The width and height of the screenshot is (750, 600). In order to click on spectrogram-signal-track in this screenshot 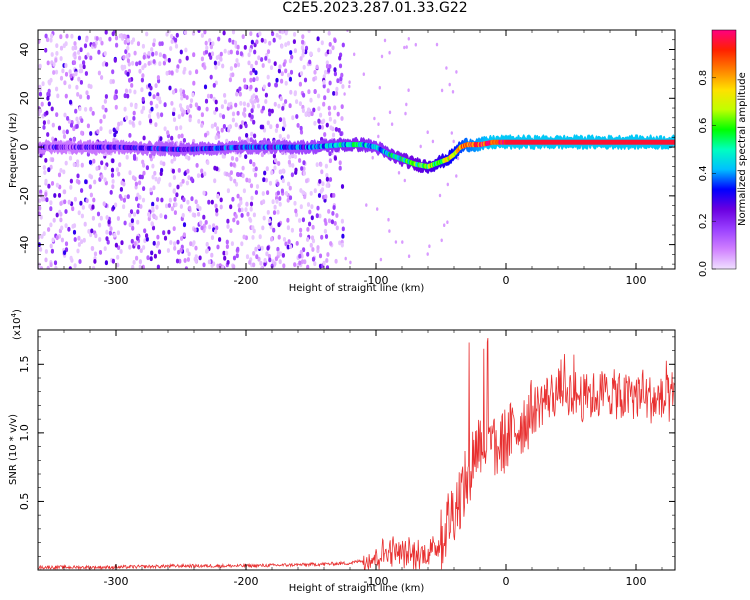, I will do `click(356, 154)`.